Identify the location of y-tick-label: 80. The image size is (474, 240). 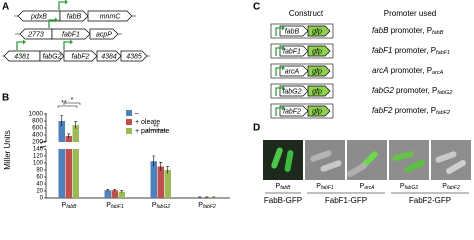
(39, 171).